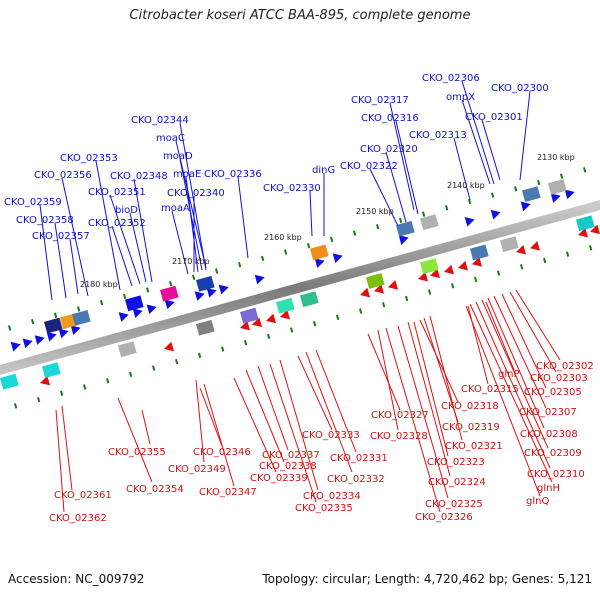 This screenshot has height=600, width=600. What do you see at coordinates (399, 436) in the screenshot?
I see `gene-label: CKO_02328` at bounding box center [399, 436].